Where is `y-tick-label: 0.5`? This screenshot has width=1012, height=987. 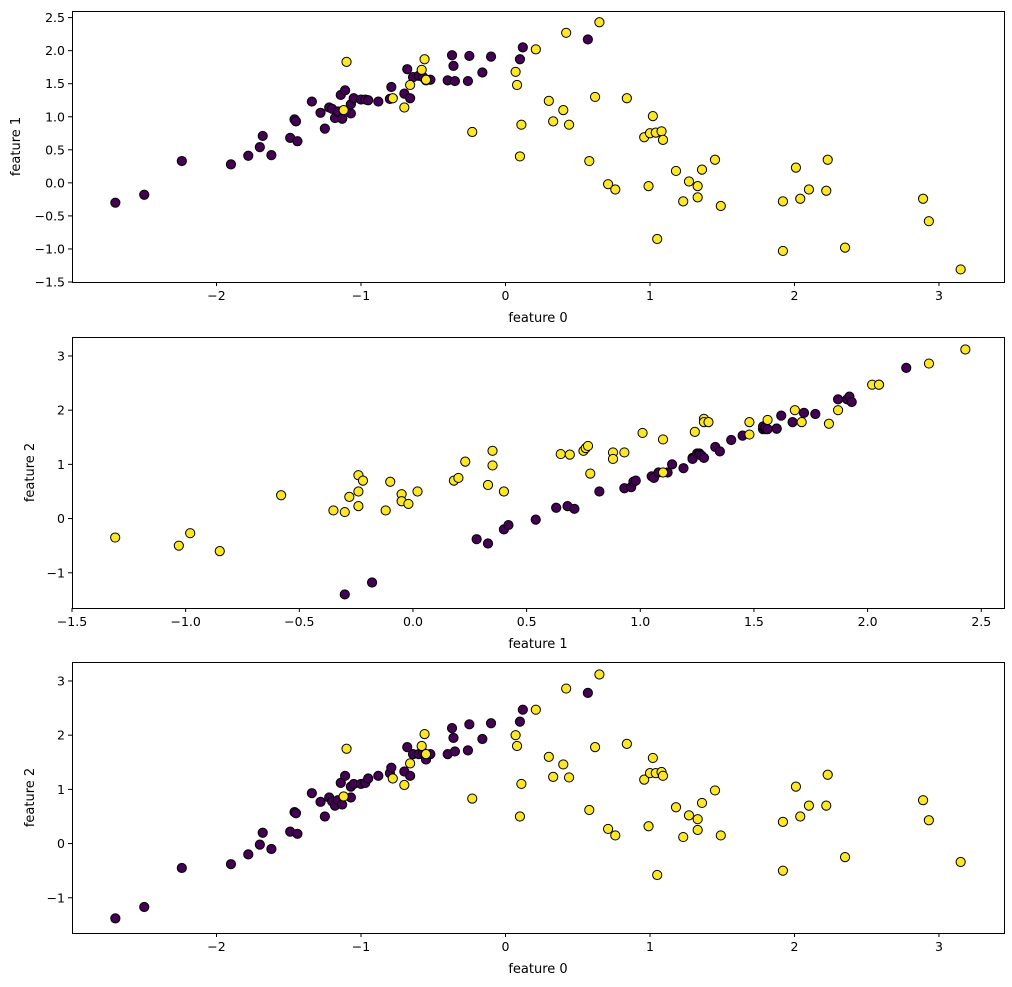
y-tick-label: 0.5 is located at coordinates (55, 149).